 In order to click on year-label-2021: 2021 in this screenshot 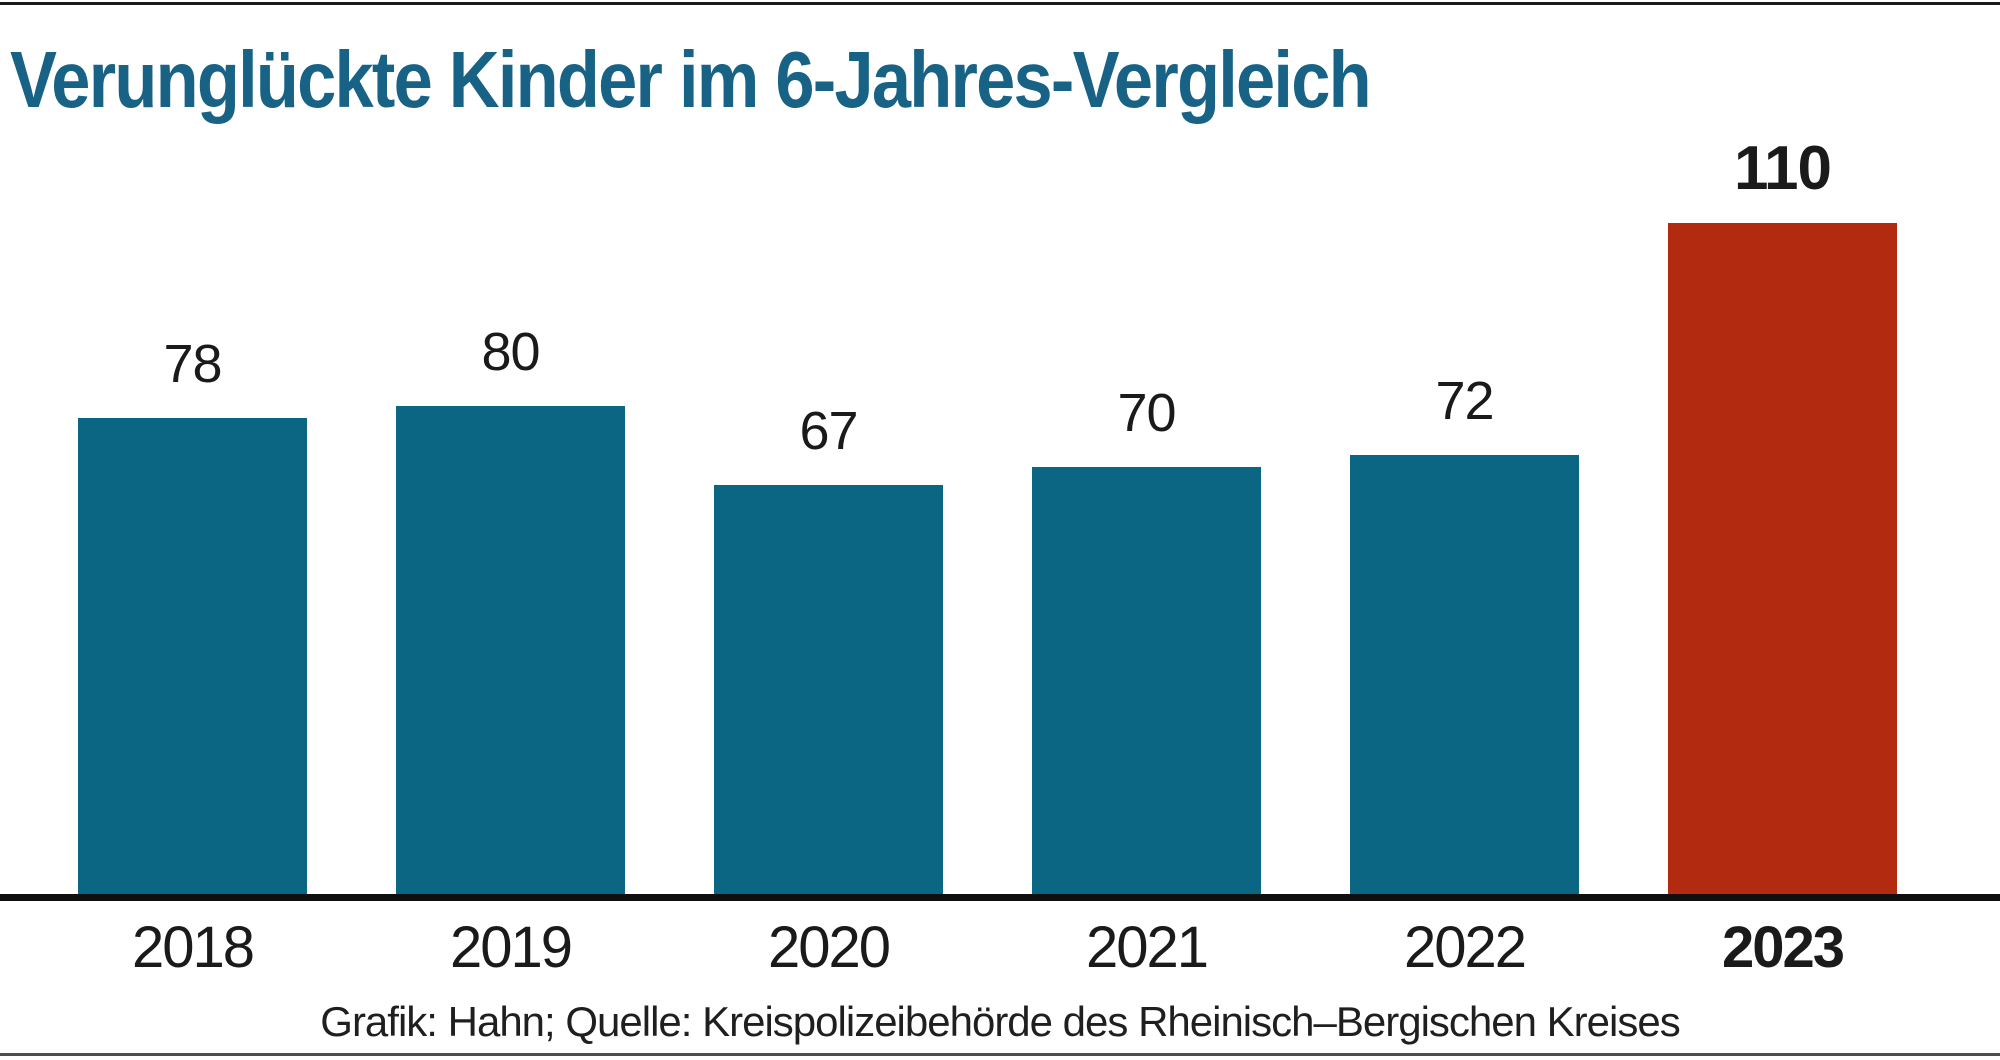, I will do `click(1147, 947)`.